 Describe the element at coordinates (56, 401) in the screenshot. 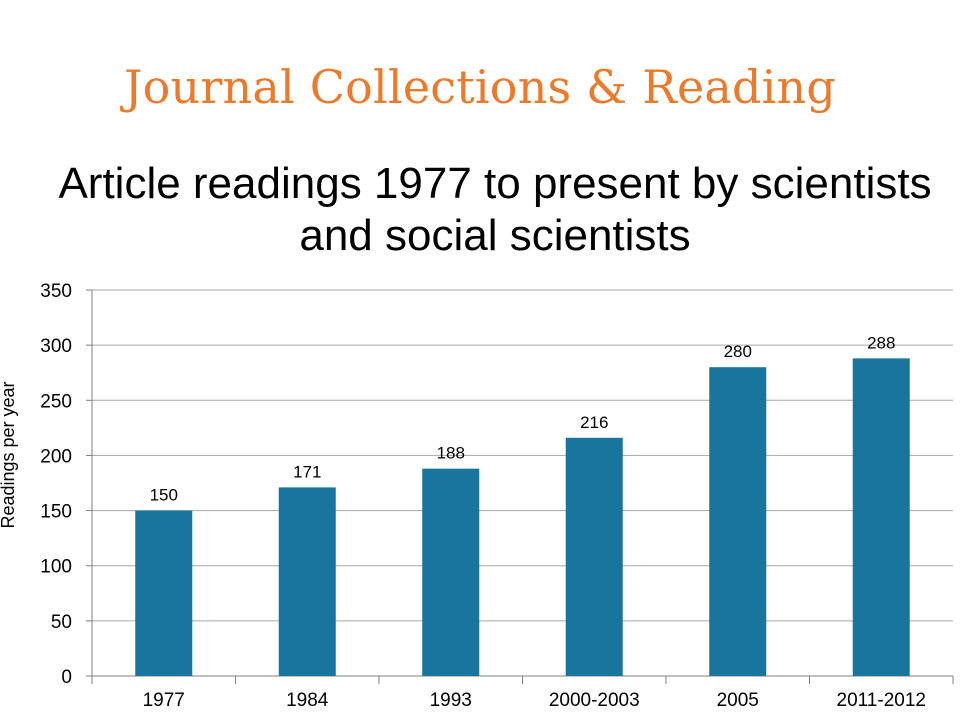

I see `y-tick-label-250: 250` at that location.